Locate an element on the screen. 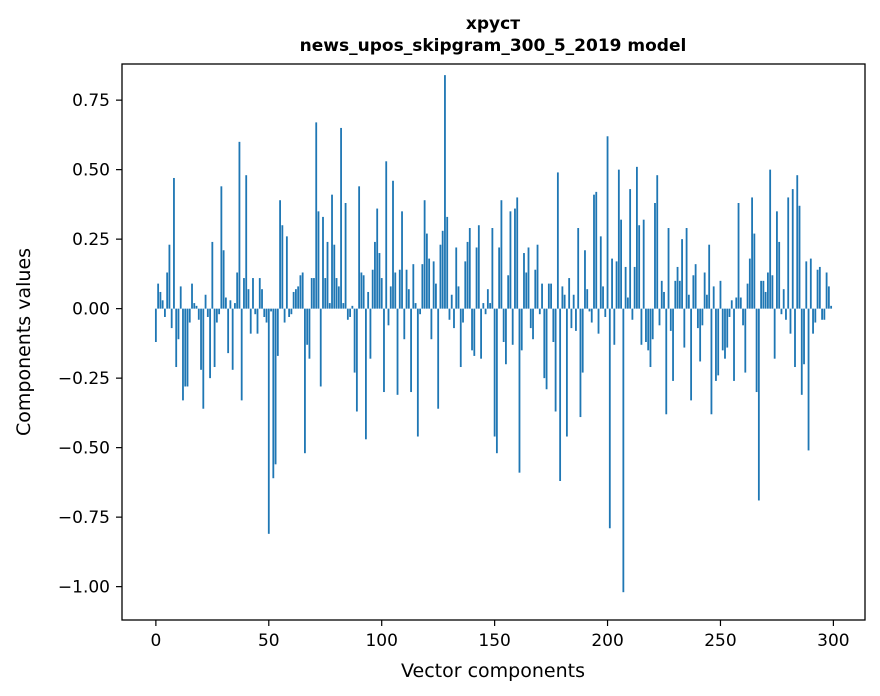  y-tick-label: 0.75 is located at coordinates (91, 101).